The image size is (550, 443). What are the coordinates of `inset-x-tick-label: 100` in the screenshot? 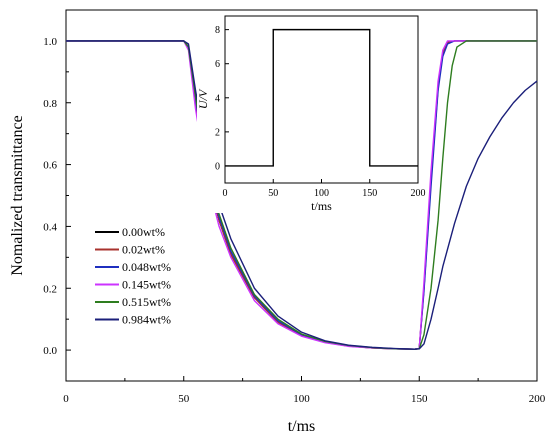 It's located at (321, 193).